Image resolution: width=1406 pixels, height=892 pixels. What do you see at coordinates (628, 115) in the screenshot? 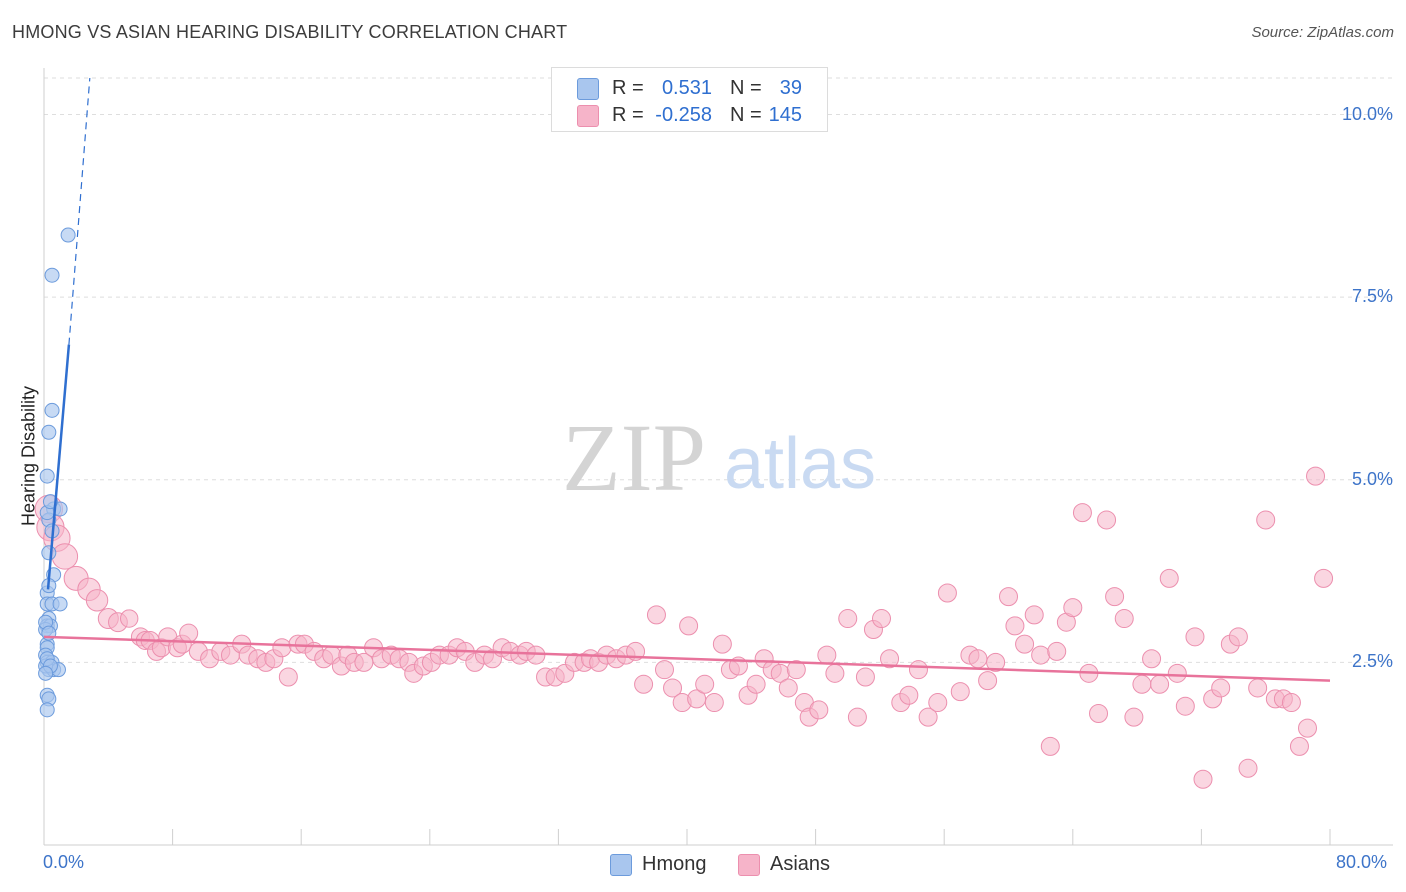
I see `legend-r-label: R =` at bounding box center [628, 115].